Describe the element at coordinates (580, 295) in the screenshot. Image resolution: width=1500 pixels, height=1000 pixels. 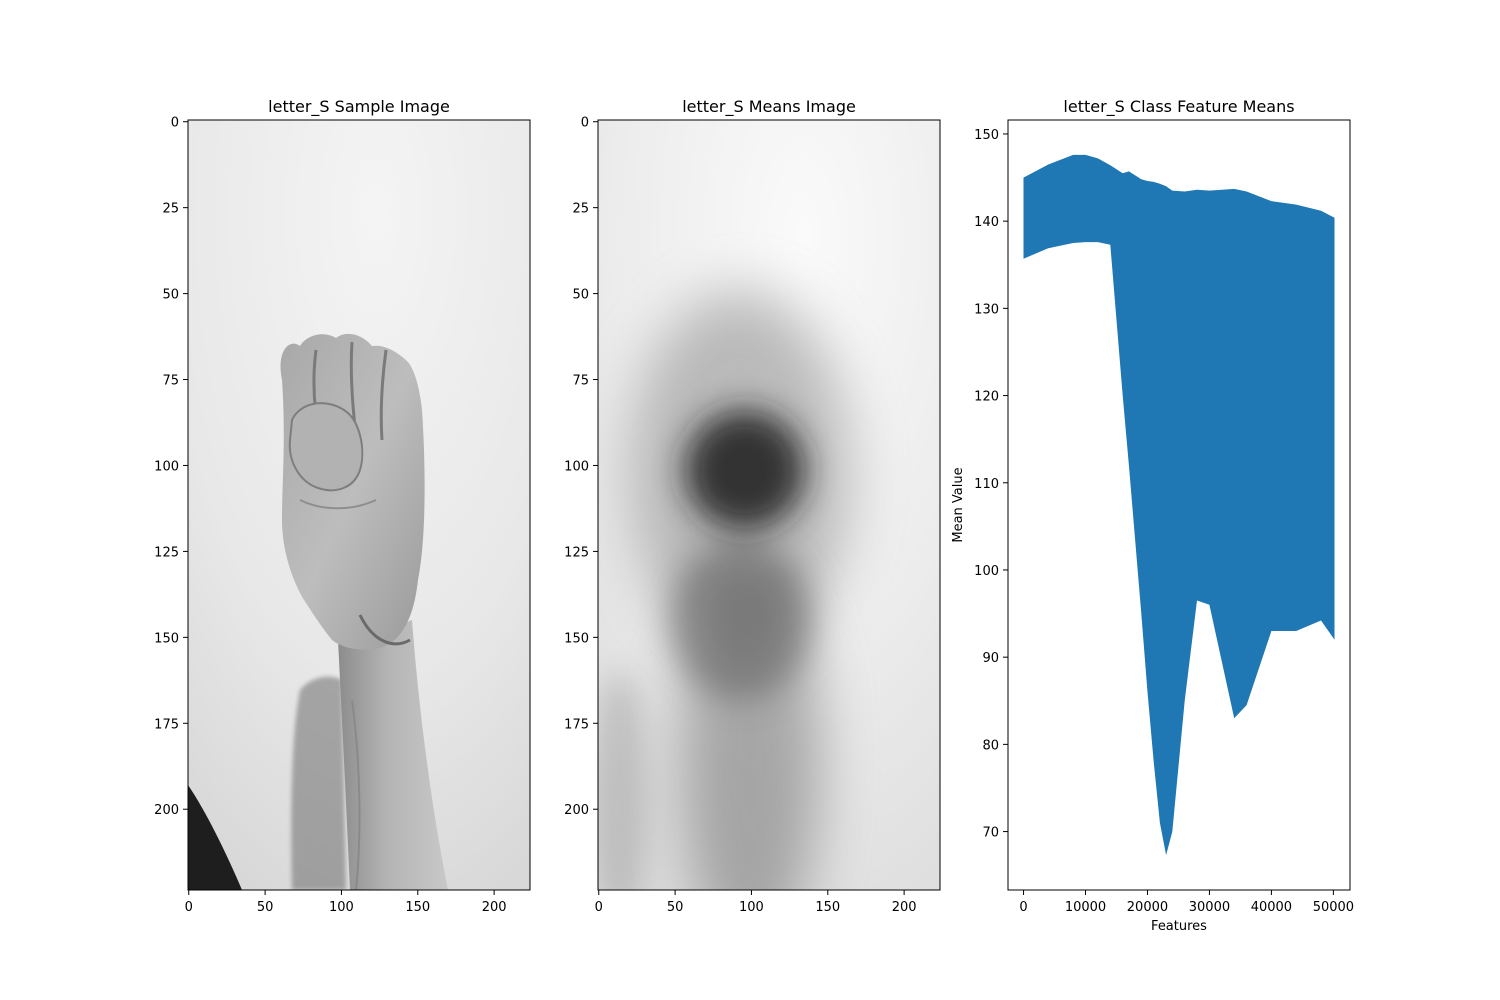
I see `panel2-ytick-label: 50` at that location.